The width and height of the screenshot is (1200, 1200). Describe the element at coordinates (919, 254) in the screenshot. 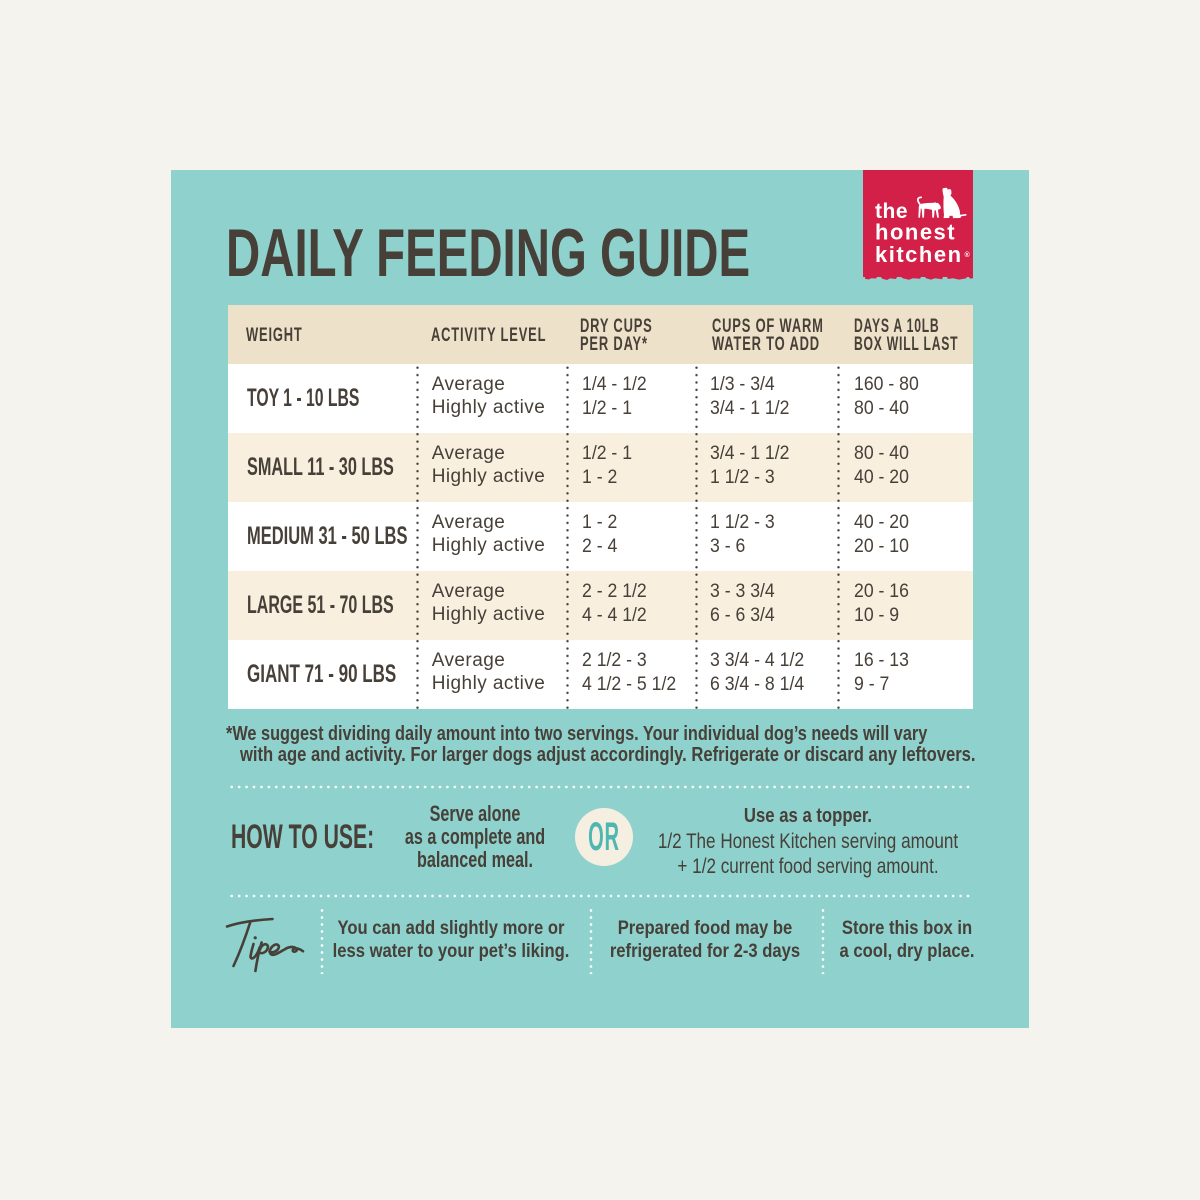

I see `svg-text: kitchen` at that location.